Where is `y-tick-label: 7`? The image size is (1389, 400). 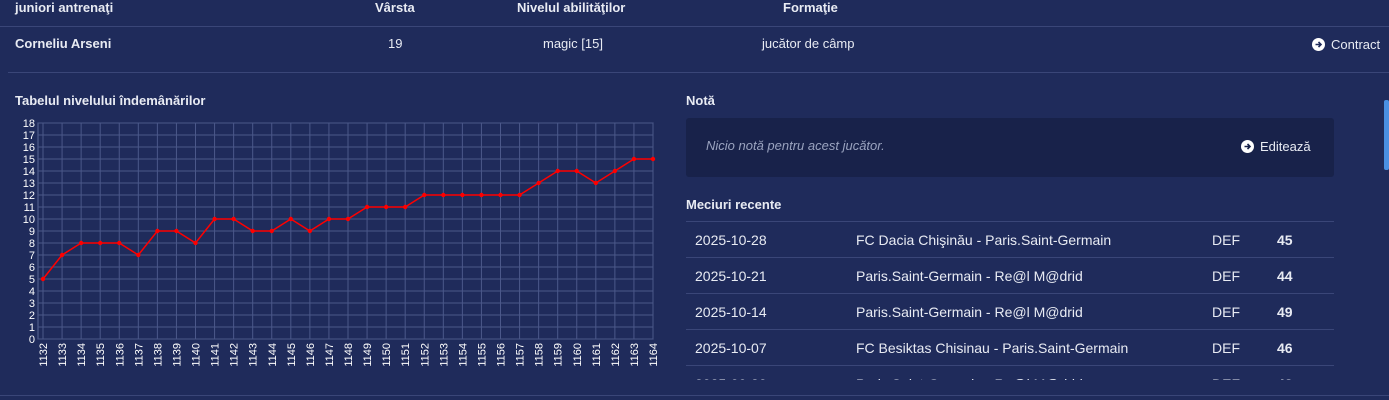 y-tick-label: 7 is located at coordinates (32, 256).